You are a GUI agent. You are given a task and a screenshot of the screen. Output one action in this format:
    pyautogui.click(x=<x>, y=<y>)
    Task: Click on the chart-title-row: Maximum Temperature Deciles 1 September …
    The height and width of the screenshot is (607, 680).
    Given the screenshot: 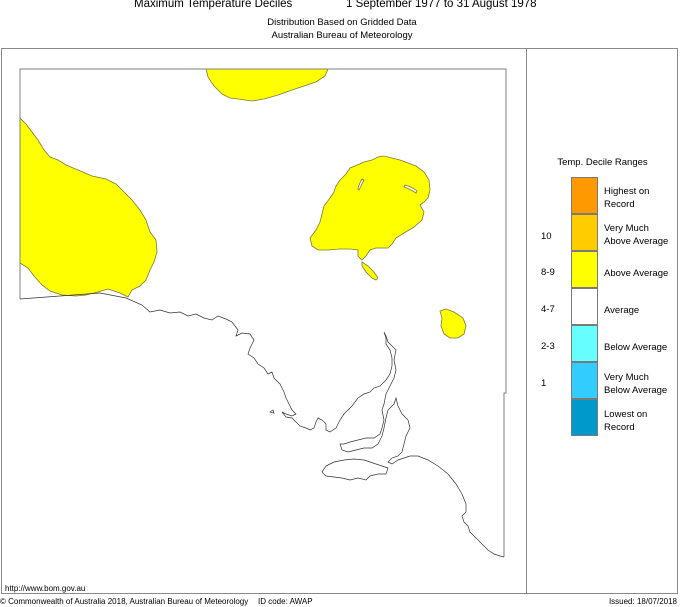 What is the action you would take?
    pyautogui.click(x=340, y=7)
    